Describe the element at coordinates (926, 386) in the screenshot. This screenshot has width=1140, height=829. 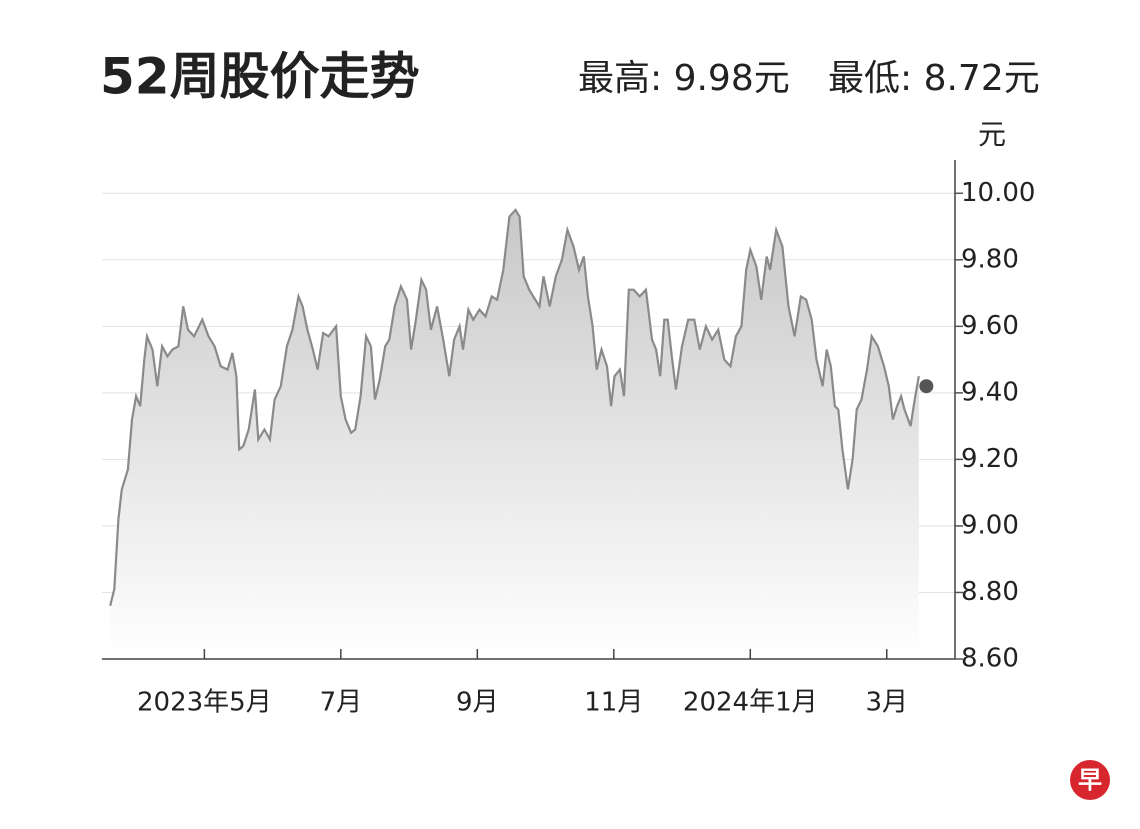
I see `last-price-dot` at that location.